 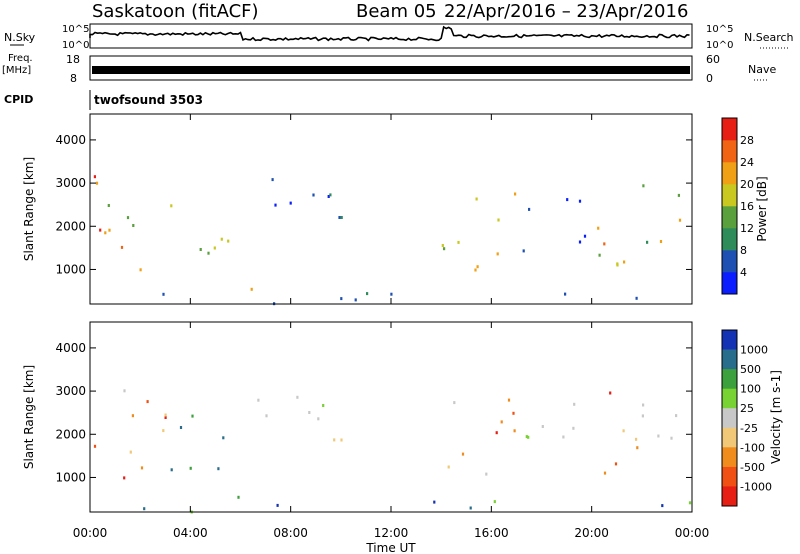 What do you see at coordinates (70, 140) in the screenshot?
I see `y-tick-label: 4000` at bounding box center [70, 140].